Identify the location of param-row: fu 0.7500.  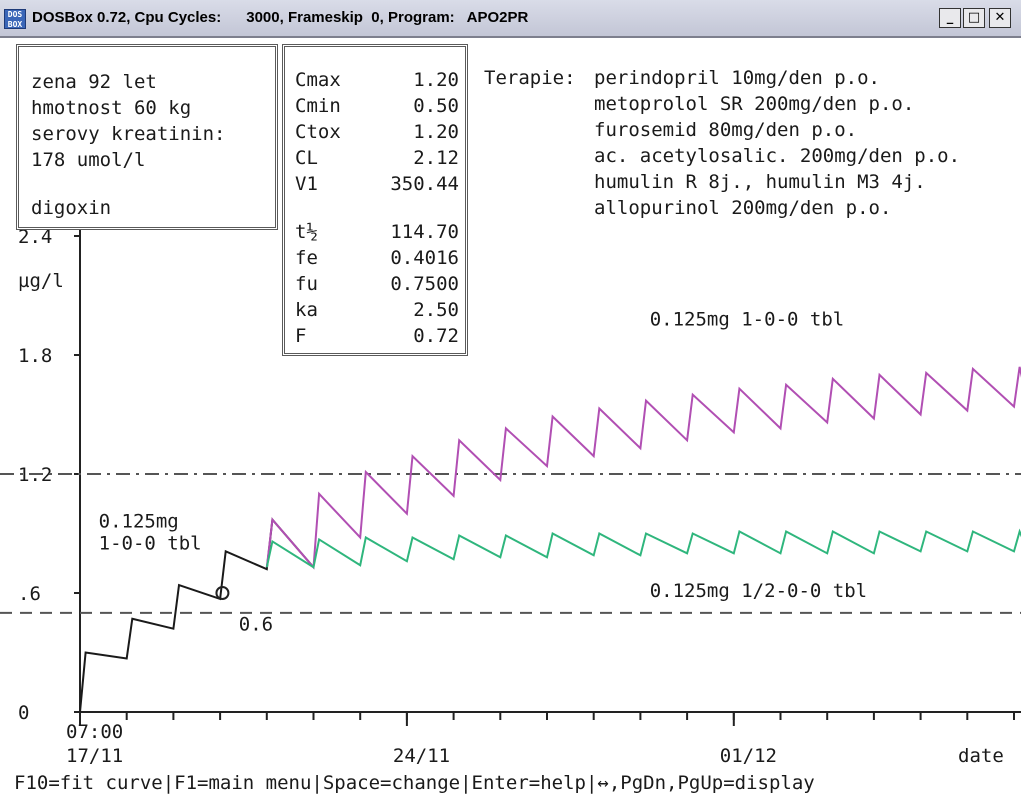
(375, 284).